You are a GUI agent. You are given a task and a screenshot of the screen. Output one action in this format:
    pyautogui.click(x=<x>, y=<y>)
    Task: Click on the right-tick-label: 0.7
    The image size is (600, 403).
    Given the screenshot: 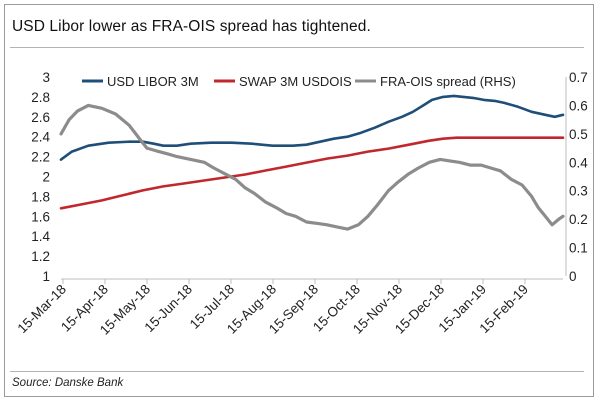 What is the action you would take?
    pyautogui.click(x=578, y=77)
    